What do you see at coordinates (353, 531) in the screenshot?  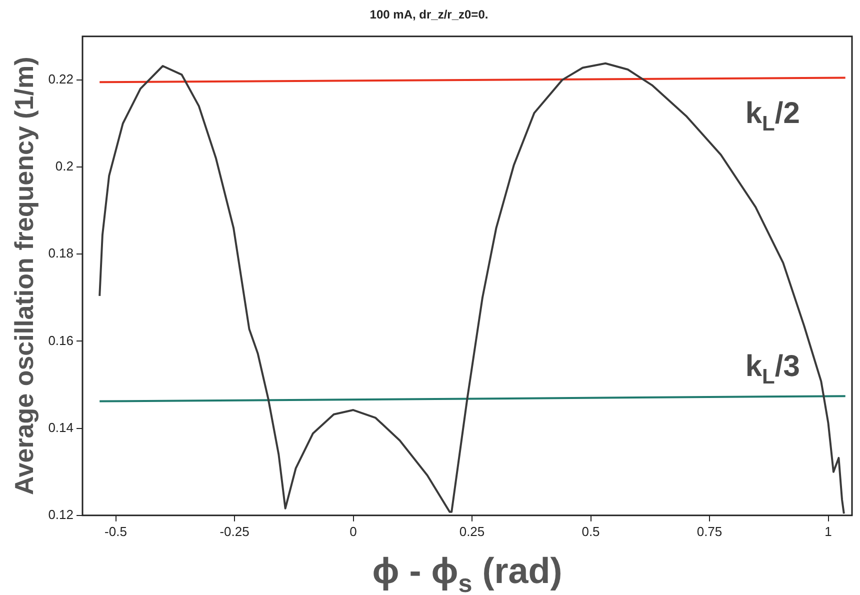 I see `x-tick-label: 0` at bounding box center [353, 531].